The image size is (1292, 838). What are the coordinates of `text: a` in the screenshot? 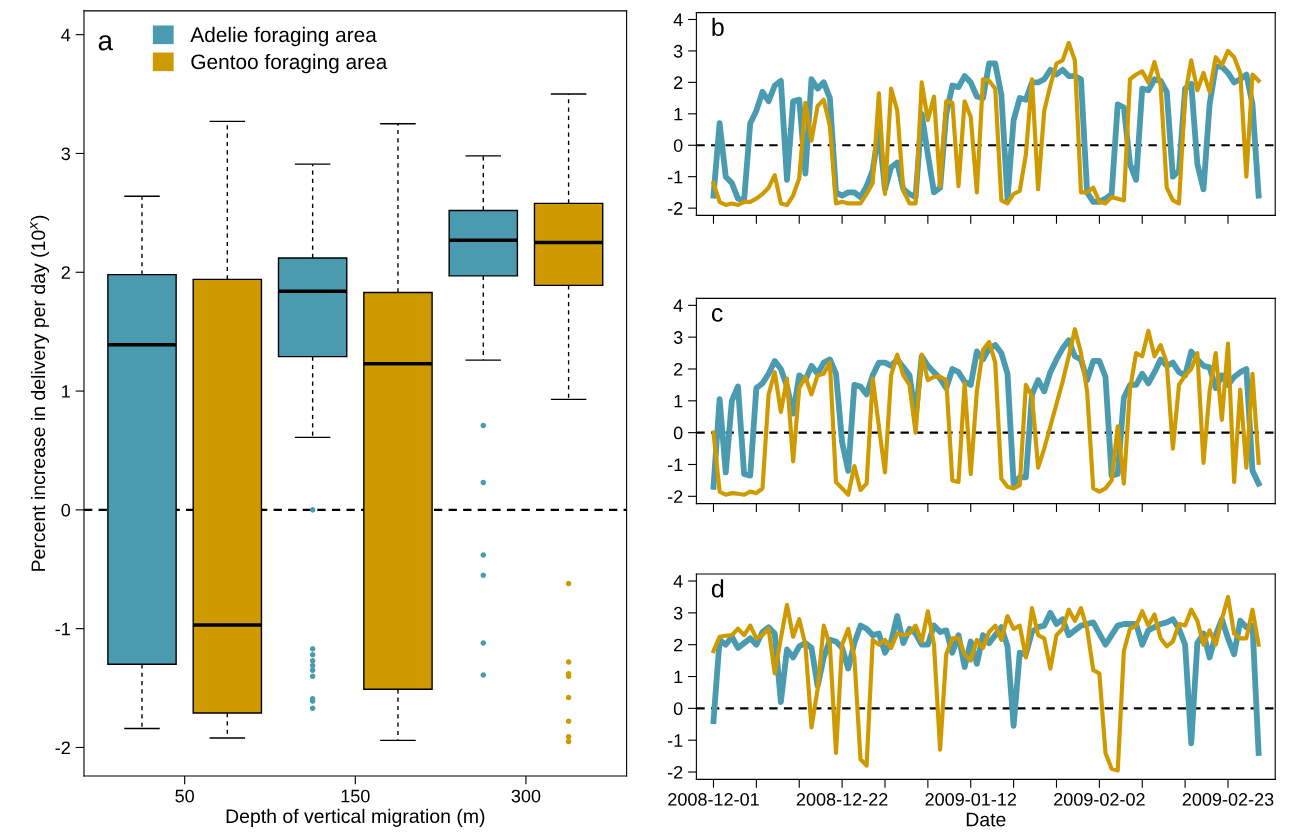 It's located at (105, 43).